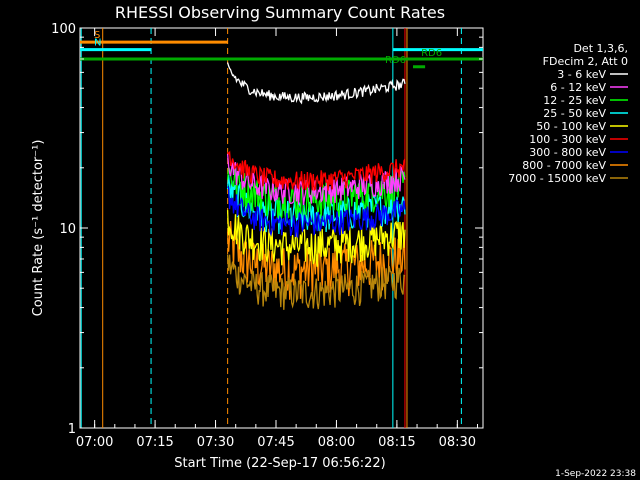 This screenshot has width=640, height=480. I want to click on x-tick-label: 07:45, so click(275, 442).